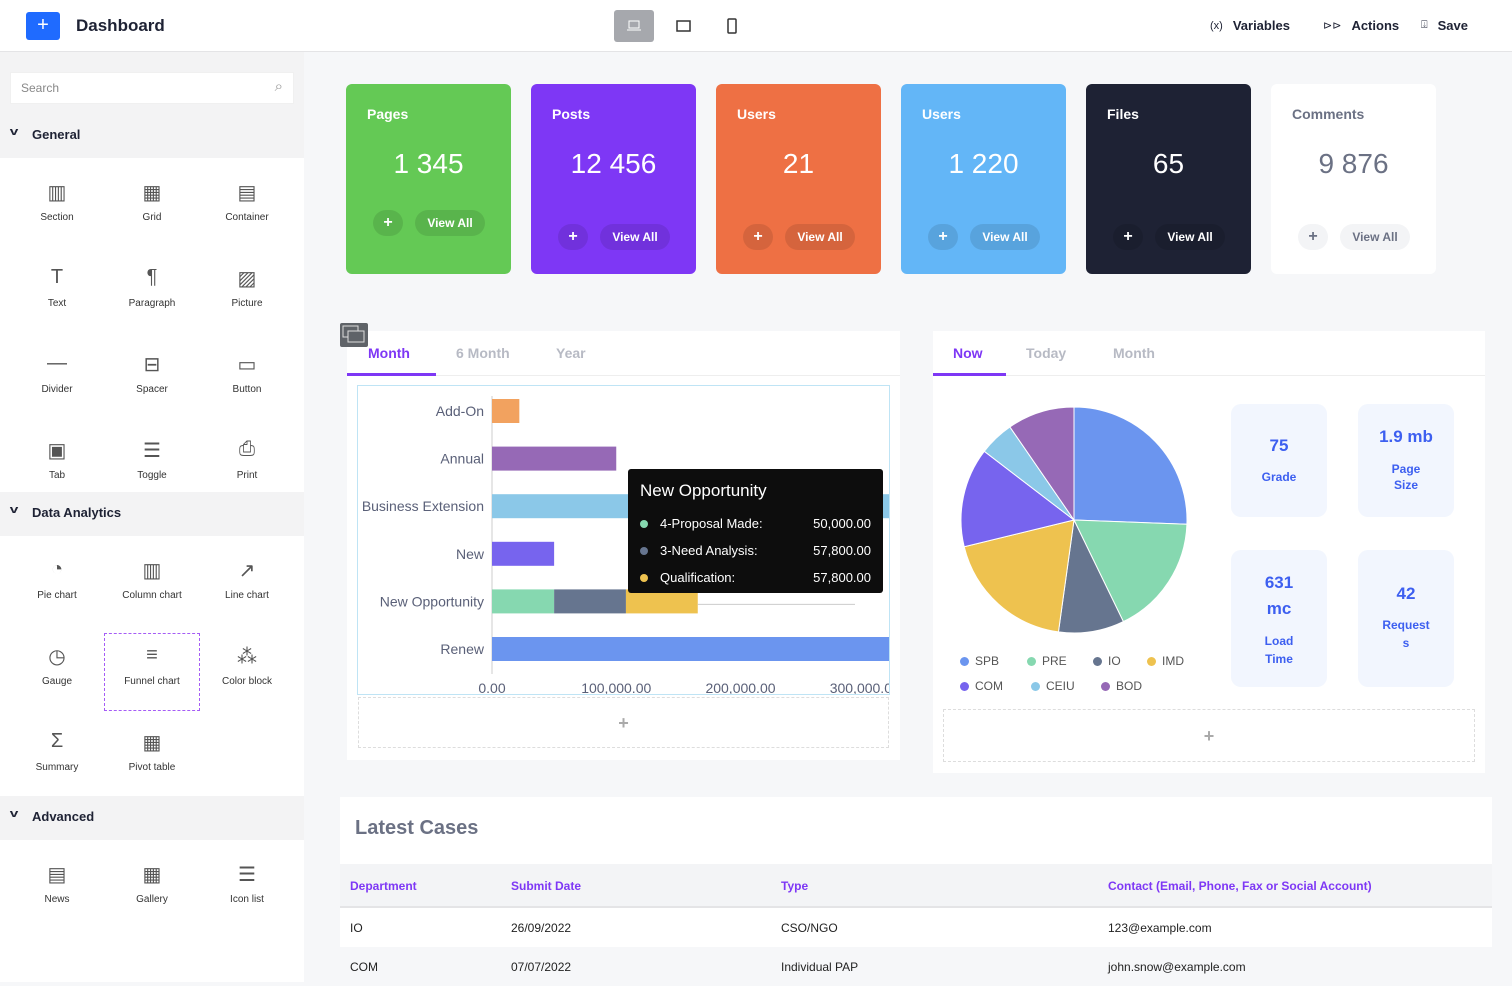  I want to click on widget-color-block: ⁂ Color block, so click(247, 672).